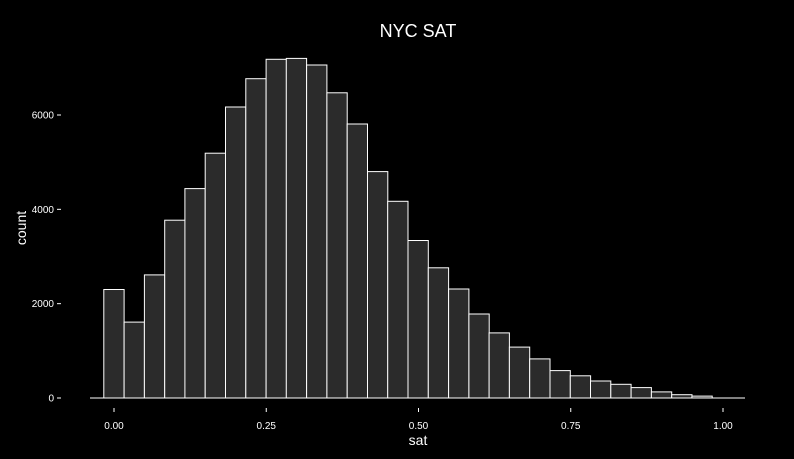 This screenshot has height=459, width=794. Describe the element at coordinates (21, 228) in the screenshot. I see `y-axis-label: count` at that location.